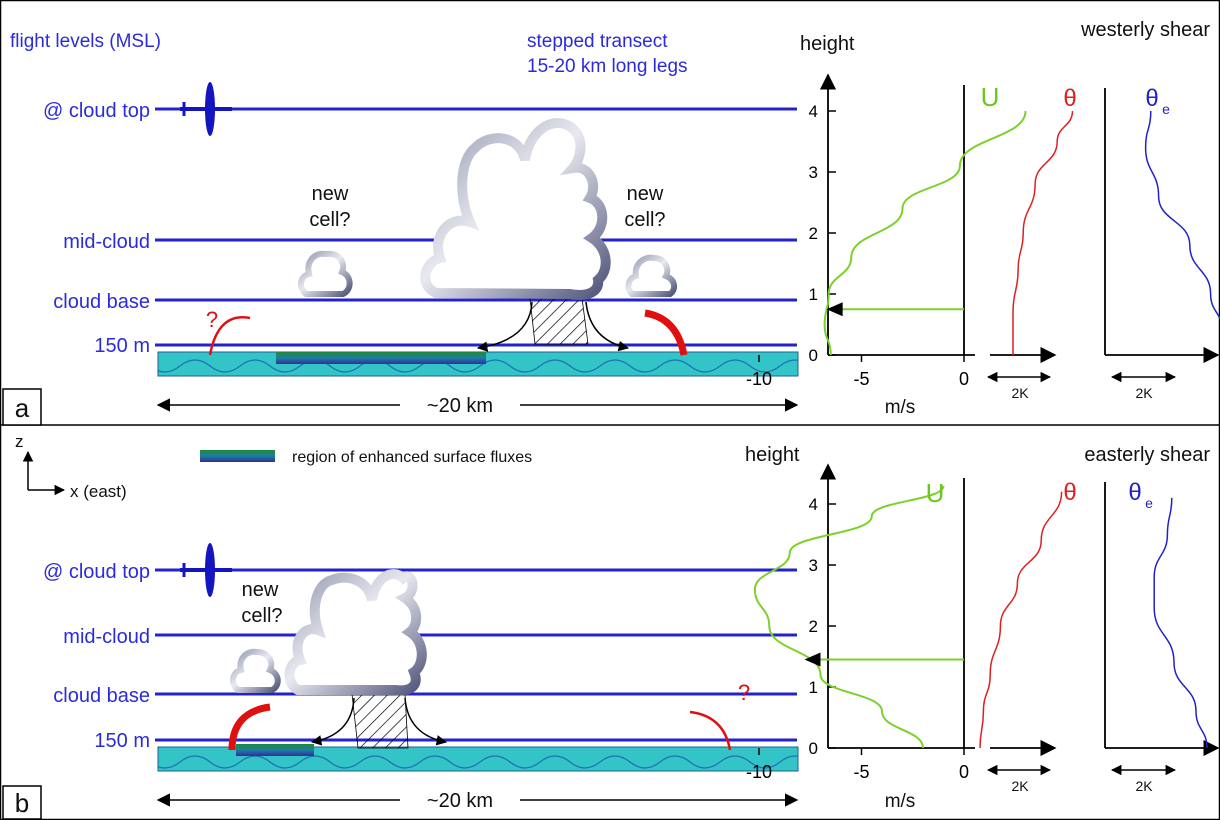 The height and width of the screenshot is (820, 1220). Describe the element at coordinates (229, 336) in the screenshot. I see `gust-front-west-a` at that location.